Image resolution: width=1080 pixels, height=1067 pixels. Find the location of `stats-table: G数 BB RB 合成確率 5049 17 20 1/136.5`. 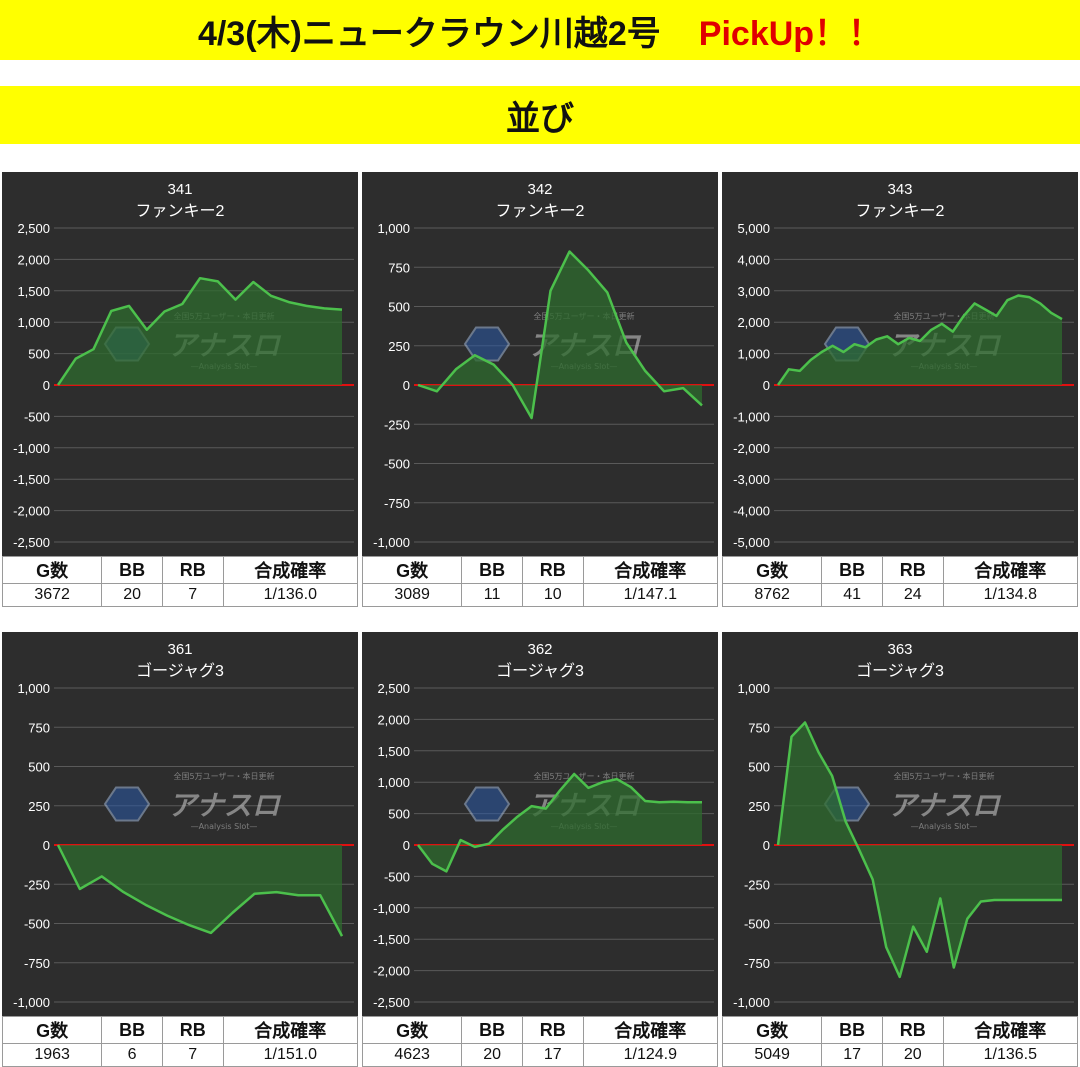

stats-table: G数 BB RB 合成確率 5049 17 20 1/136.5 is located at coordinates (900, 1041).